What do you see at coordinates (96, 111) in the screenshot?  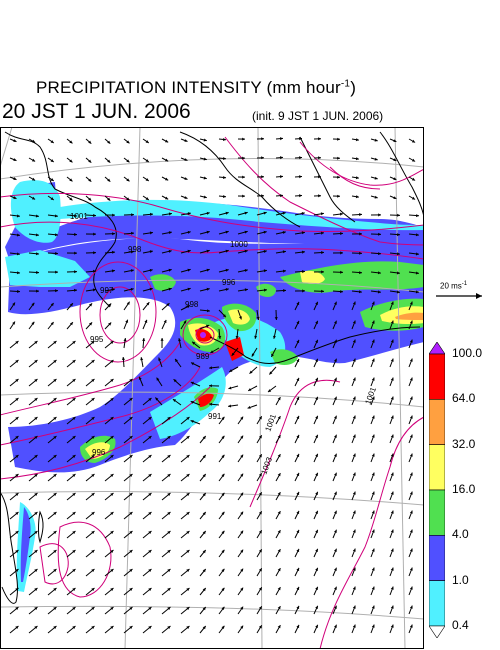 I see `valid-time: 20 JST 1 JUN. 2006` at bounding box center [96, 111].